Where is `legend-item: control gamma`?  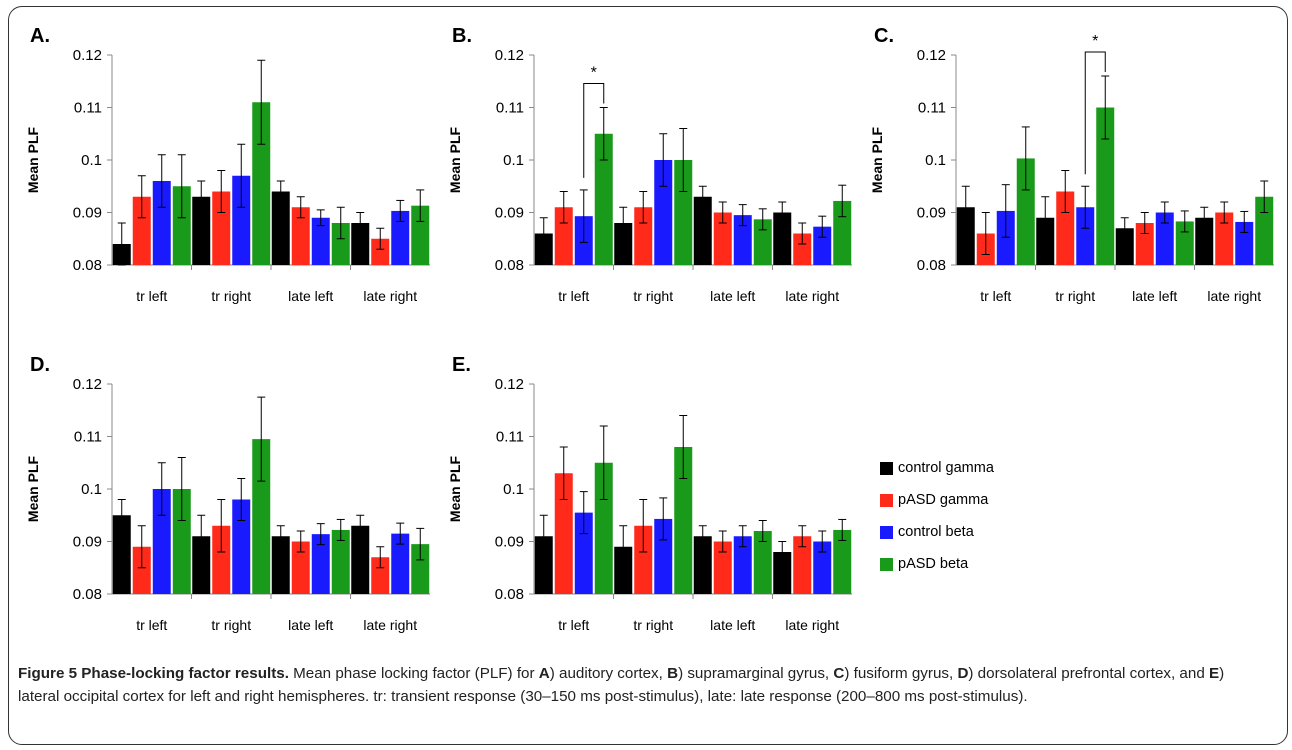
legend-item: control gamma is located at coordinates (955, 468).